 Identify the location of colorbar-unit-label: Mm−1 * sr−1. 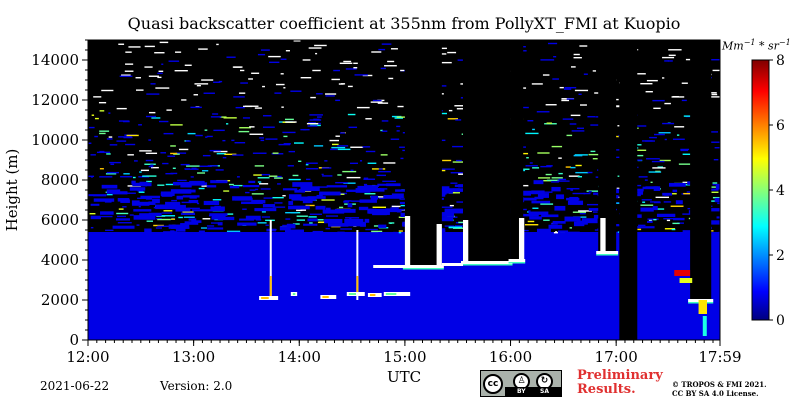
(756, 45).